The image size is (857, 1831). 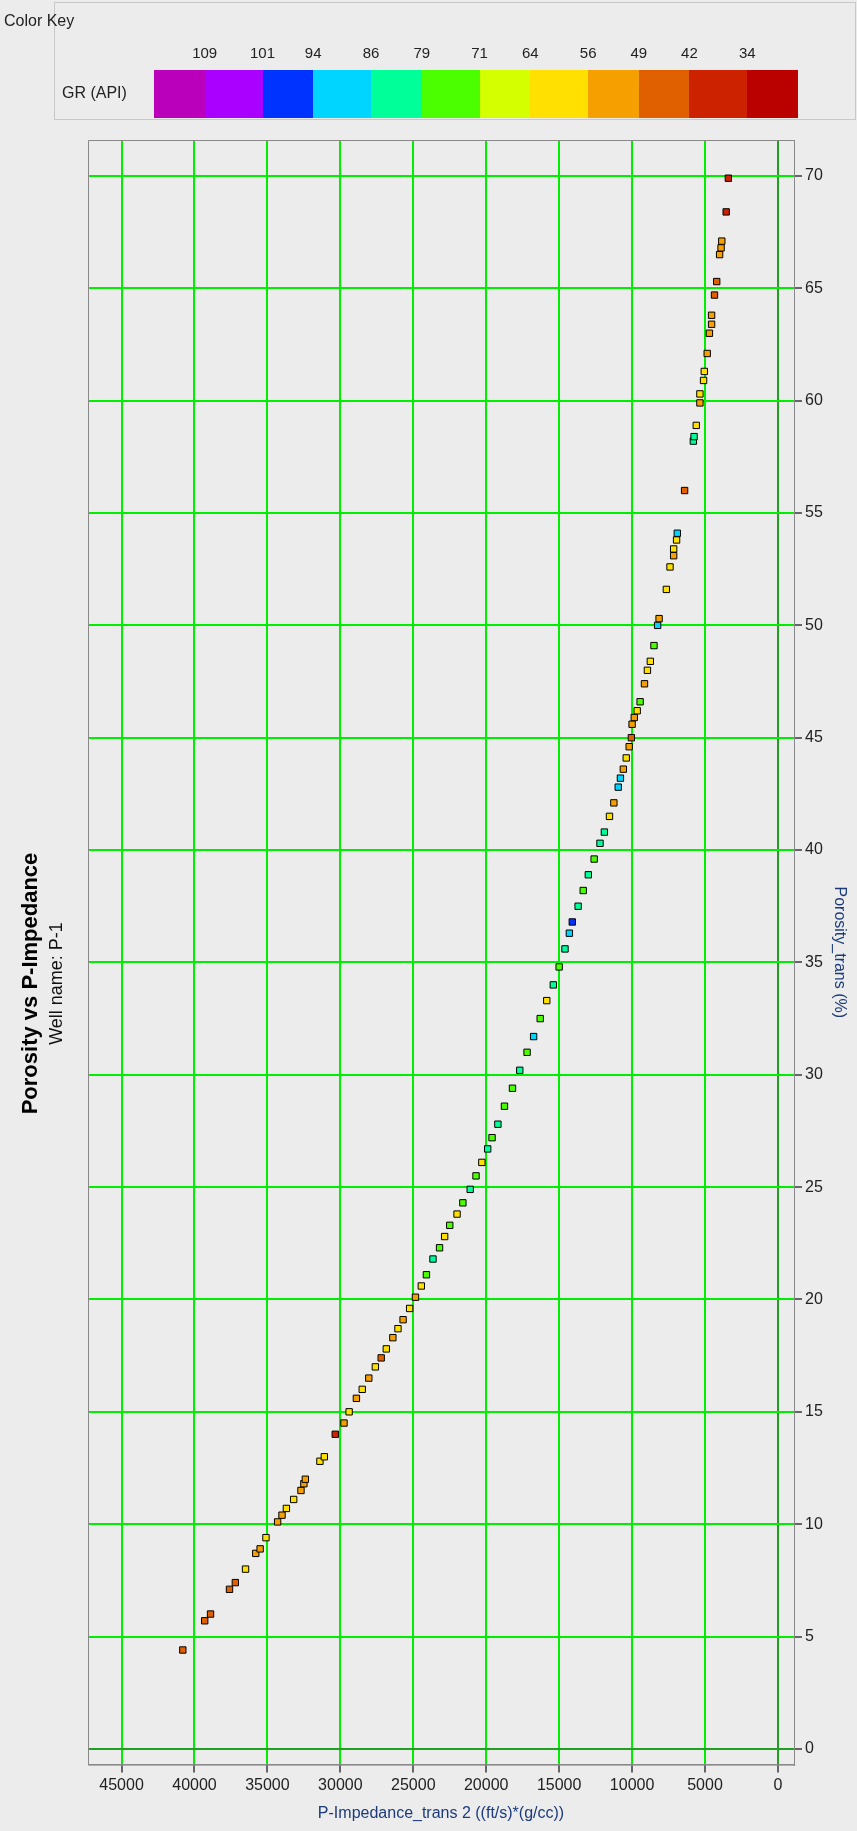 What do you see at coordinates (371, 52) in the screenshot?
I see `color-bar-label: 86` at bounding box center [371, 52].